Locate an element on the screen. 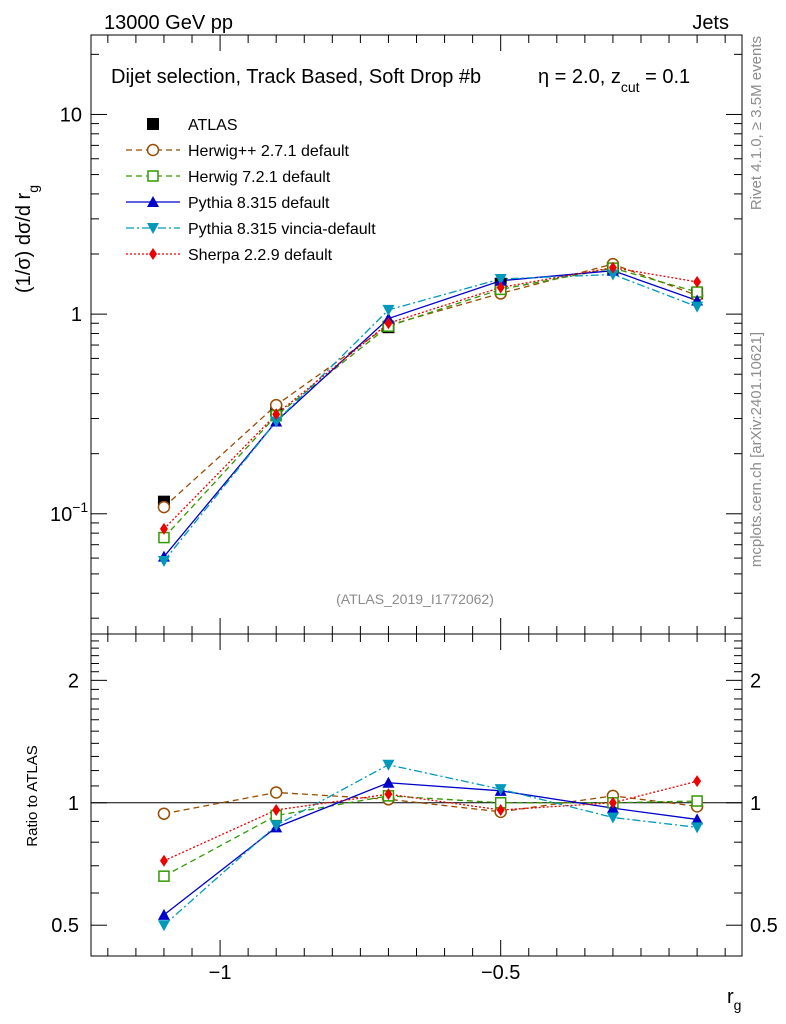 The height and width of the screenshot is (1024, 786). plot-title-sub: cut is located at coordinates (630, 87).